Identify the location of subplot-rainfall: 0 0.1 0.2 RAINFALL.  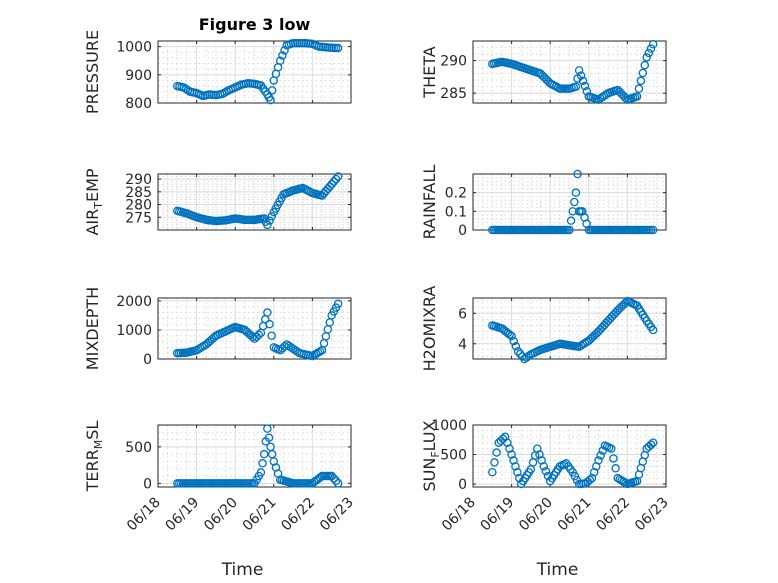
(543, 202).